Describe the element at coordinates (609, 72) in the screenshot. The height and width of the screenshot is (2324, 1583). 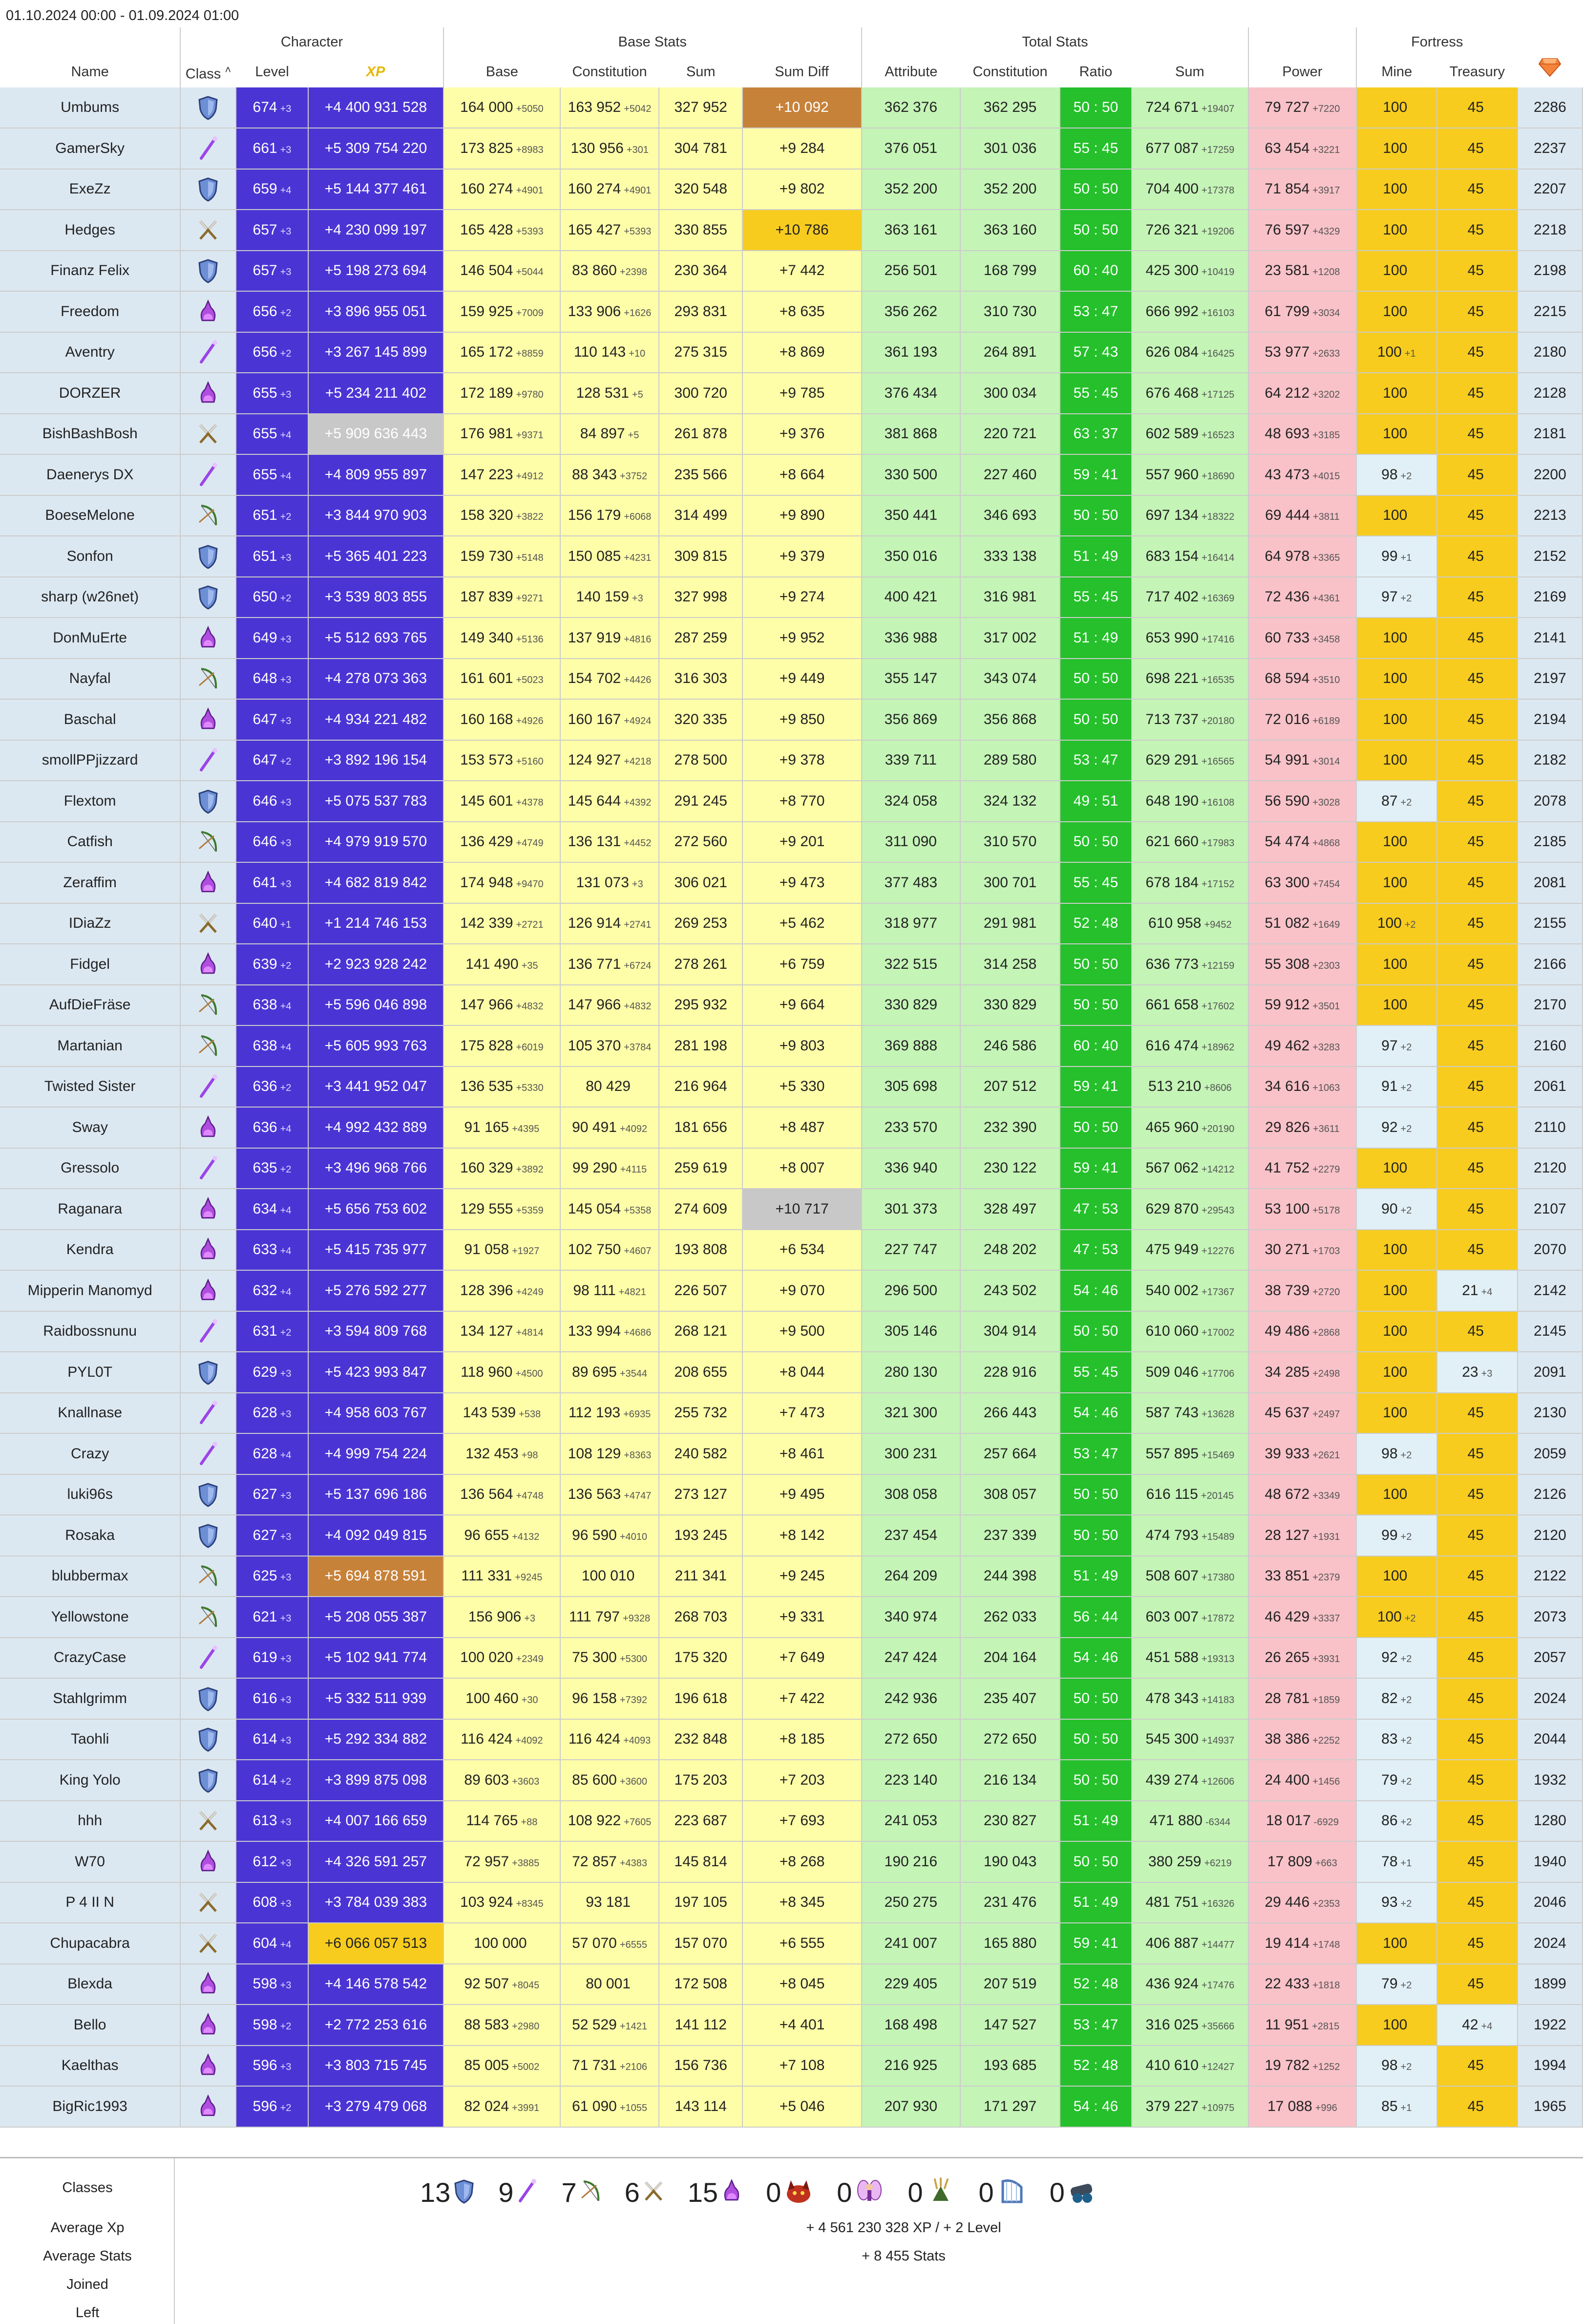
I see `col-constitution: Constitution` at that location.